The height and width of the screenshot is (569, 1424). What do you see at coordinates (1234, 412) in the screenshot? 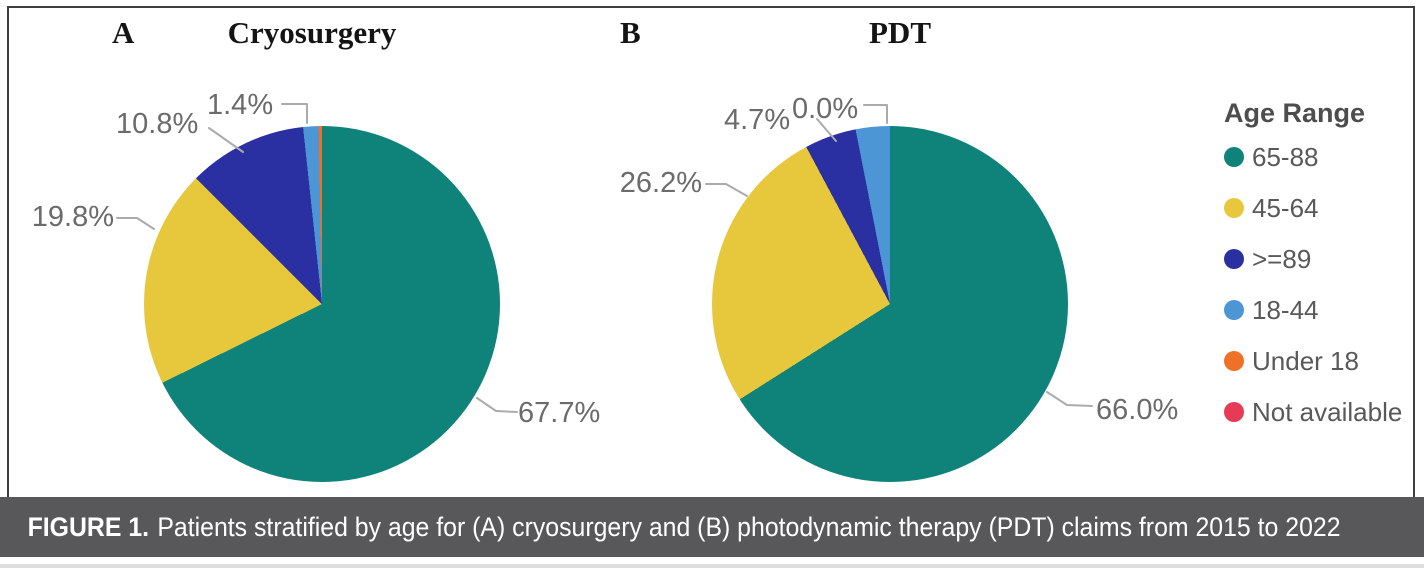
I see `legend-swatch-not-available-icon` at bounding box center [1234, 412].